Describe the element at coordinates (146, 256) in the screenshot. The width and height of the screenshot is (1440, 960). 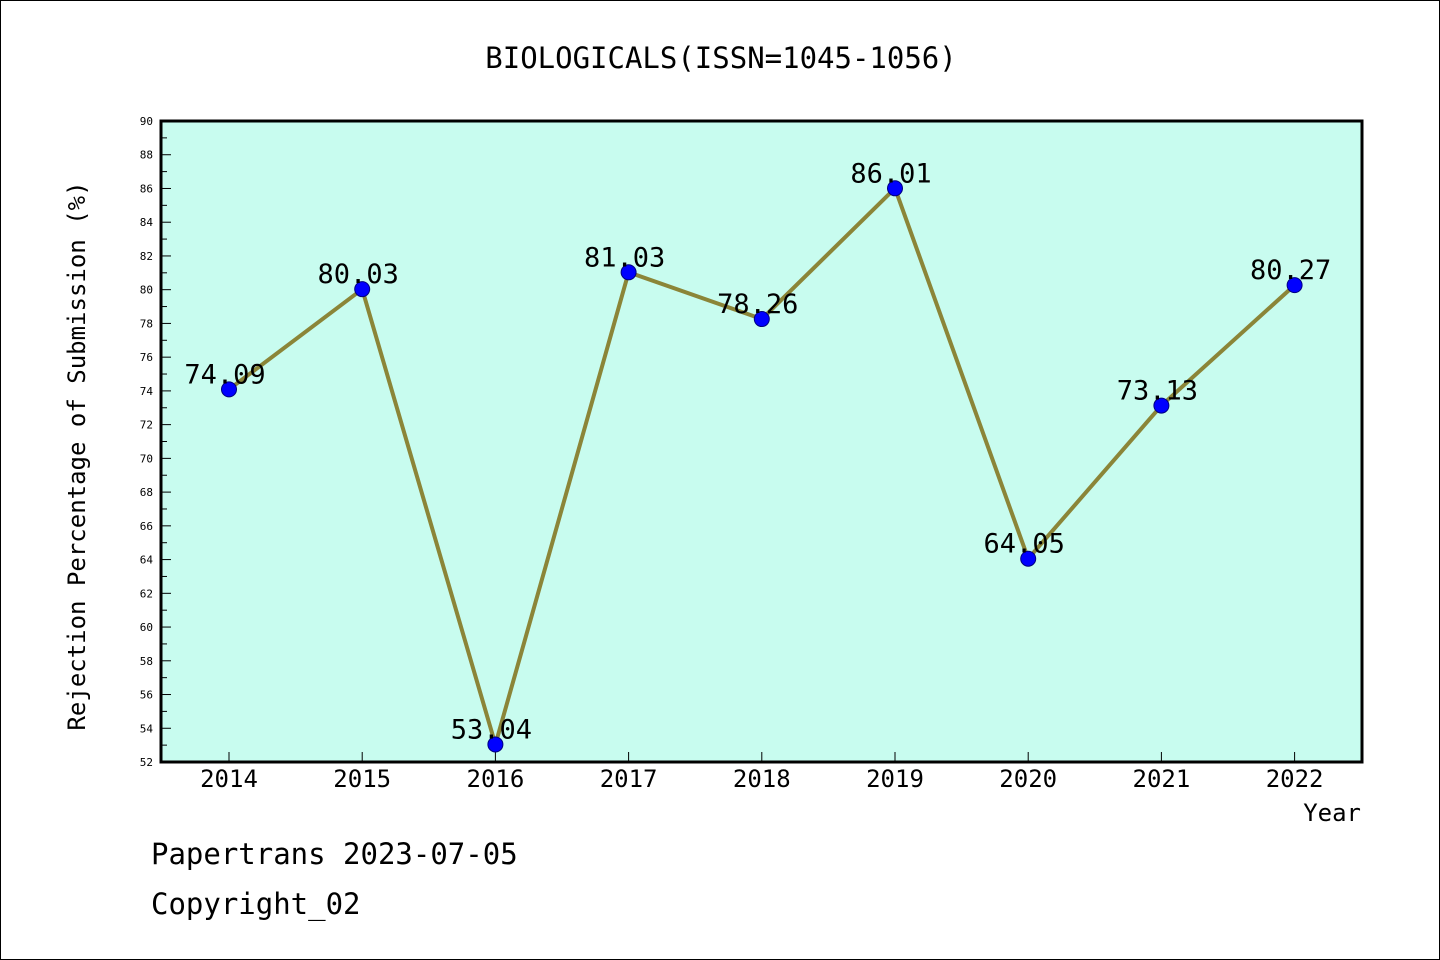
I see `y-tick-label: 82` at that location.